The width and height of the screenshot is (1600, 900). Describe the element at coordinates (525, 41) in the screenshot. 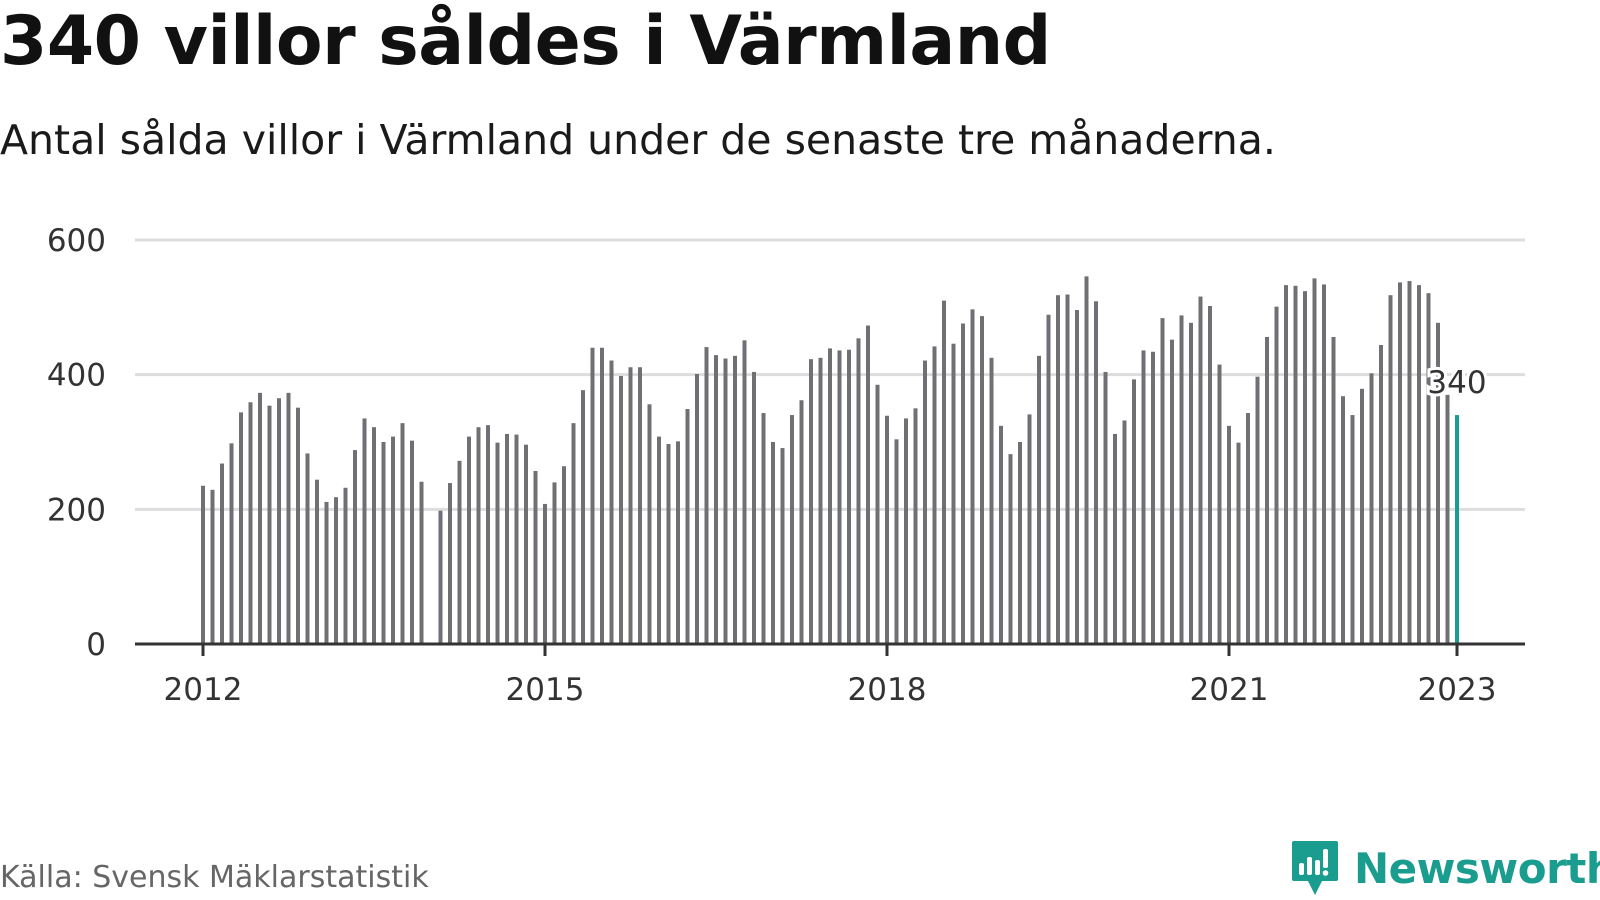

I see `chart-title: 340 villor såldes i Värmland` at that location.